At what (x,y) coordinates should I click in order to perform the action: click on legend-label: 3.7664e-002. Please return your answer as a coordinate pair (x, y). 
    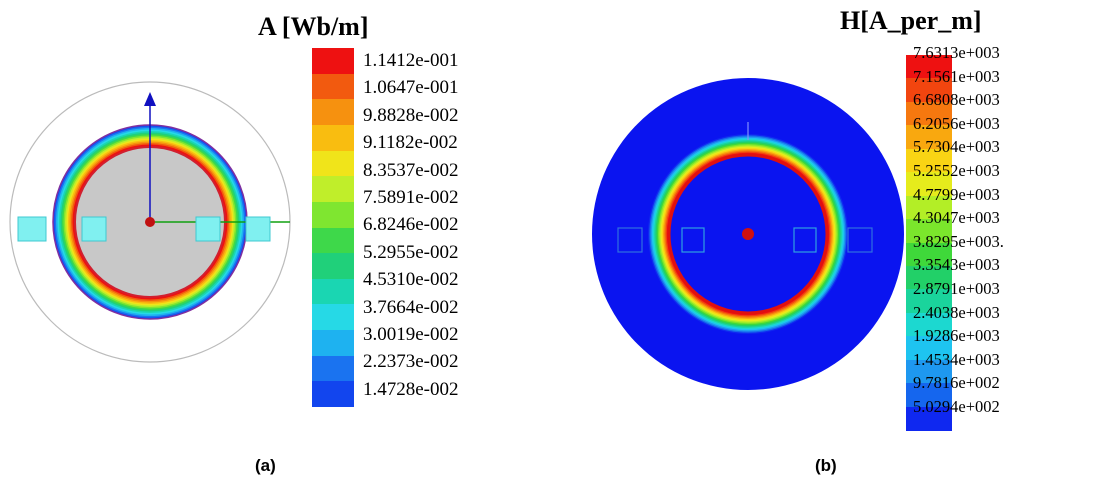
    Looking at the image, I should click on (411, 307).